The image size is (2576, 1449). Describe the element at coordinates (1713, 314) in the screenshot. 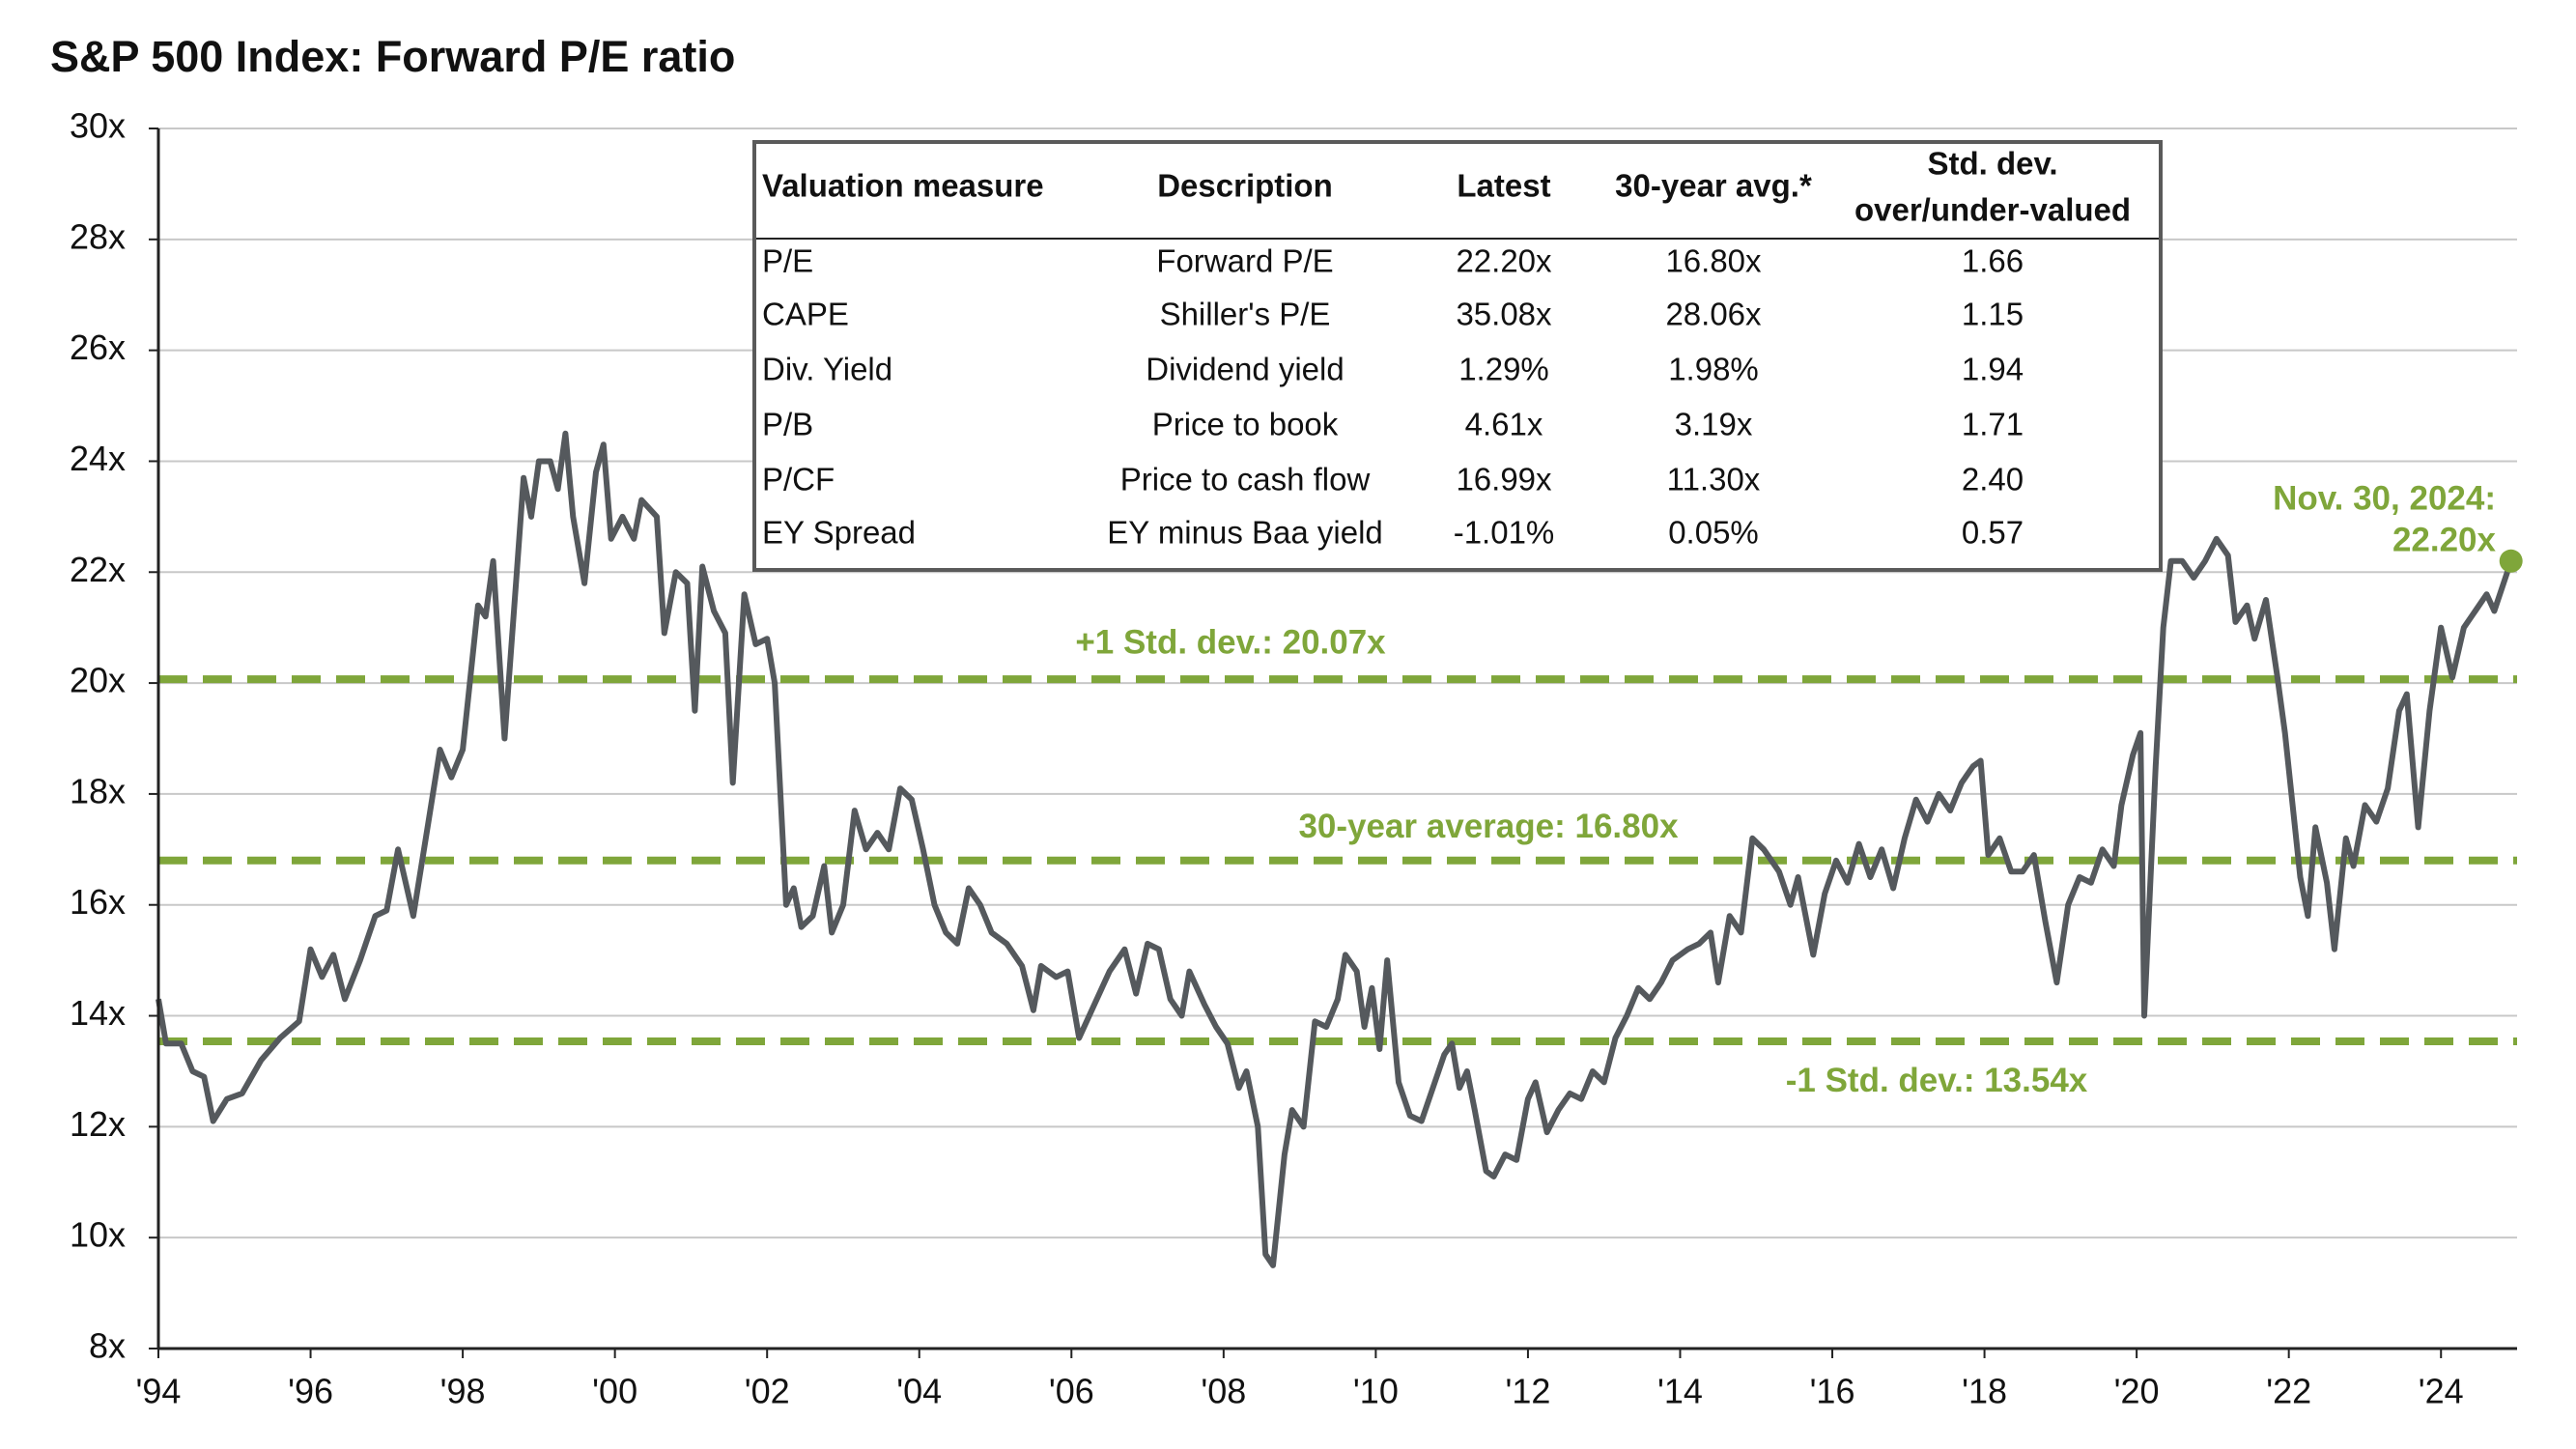

I see `table-cell: 28.06x` at that location.